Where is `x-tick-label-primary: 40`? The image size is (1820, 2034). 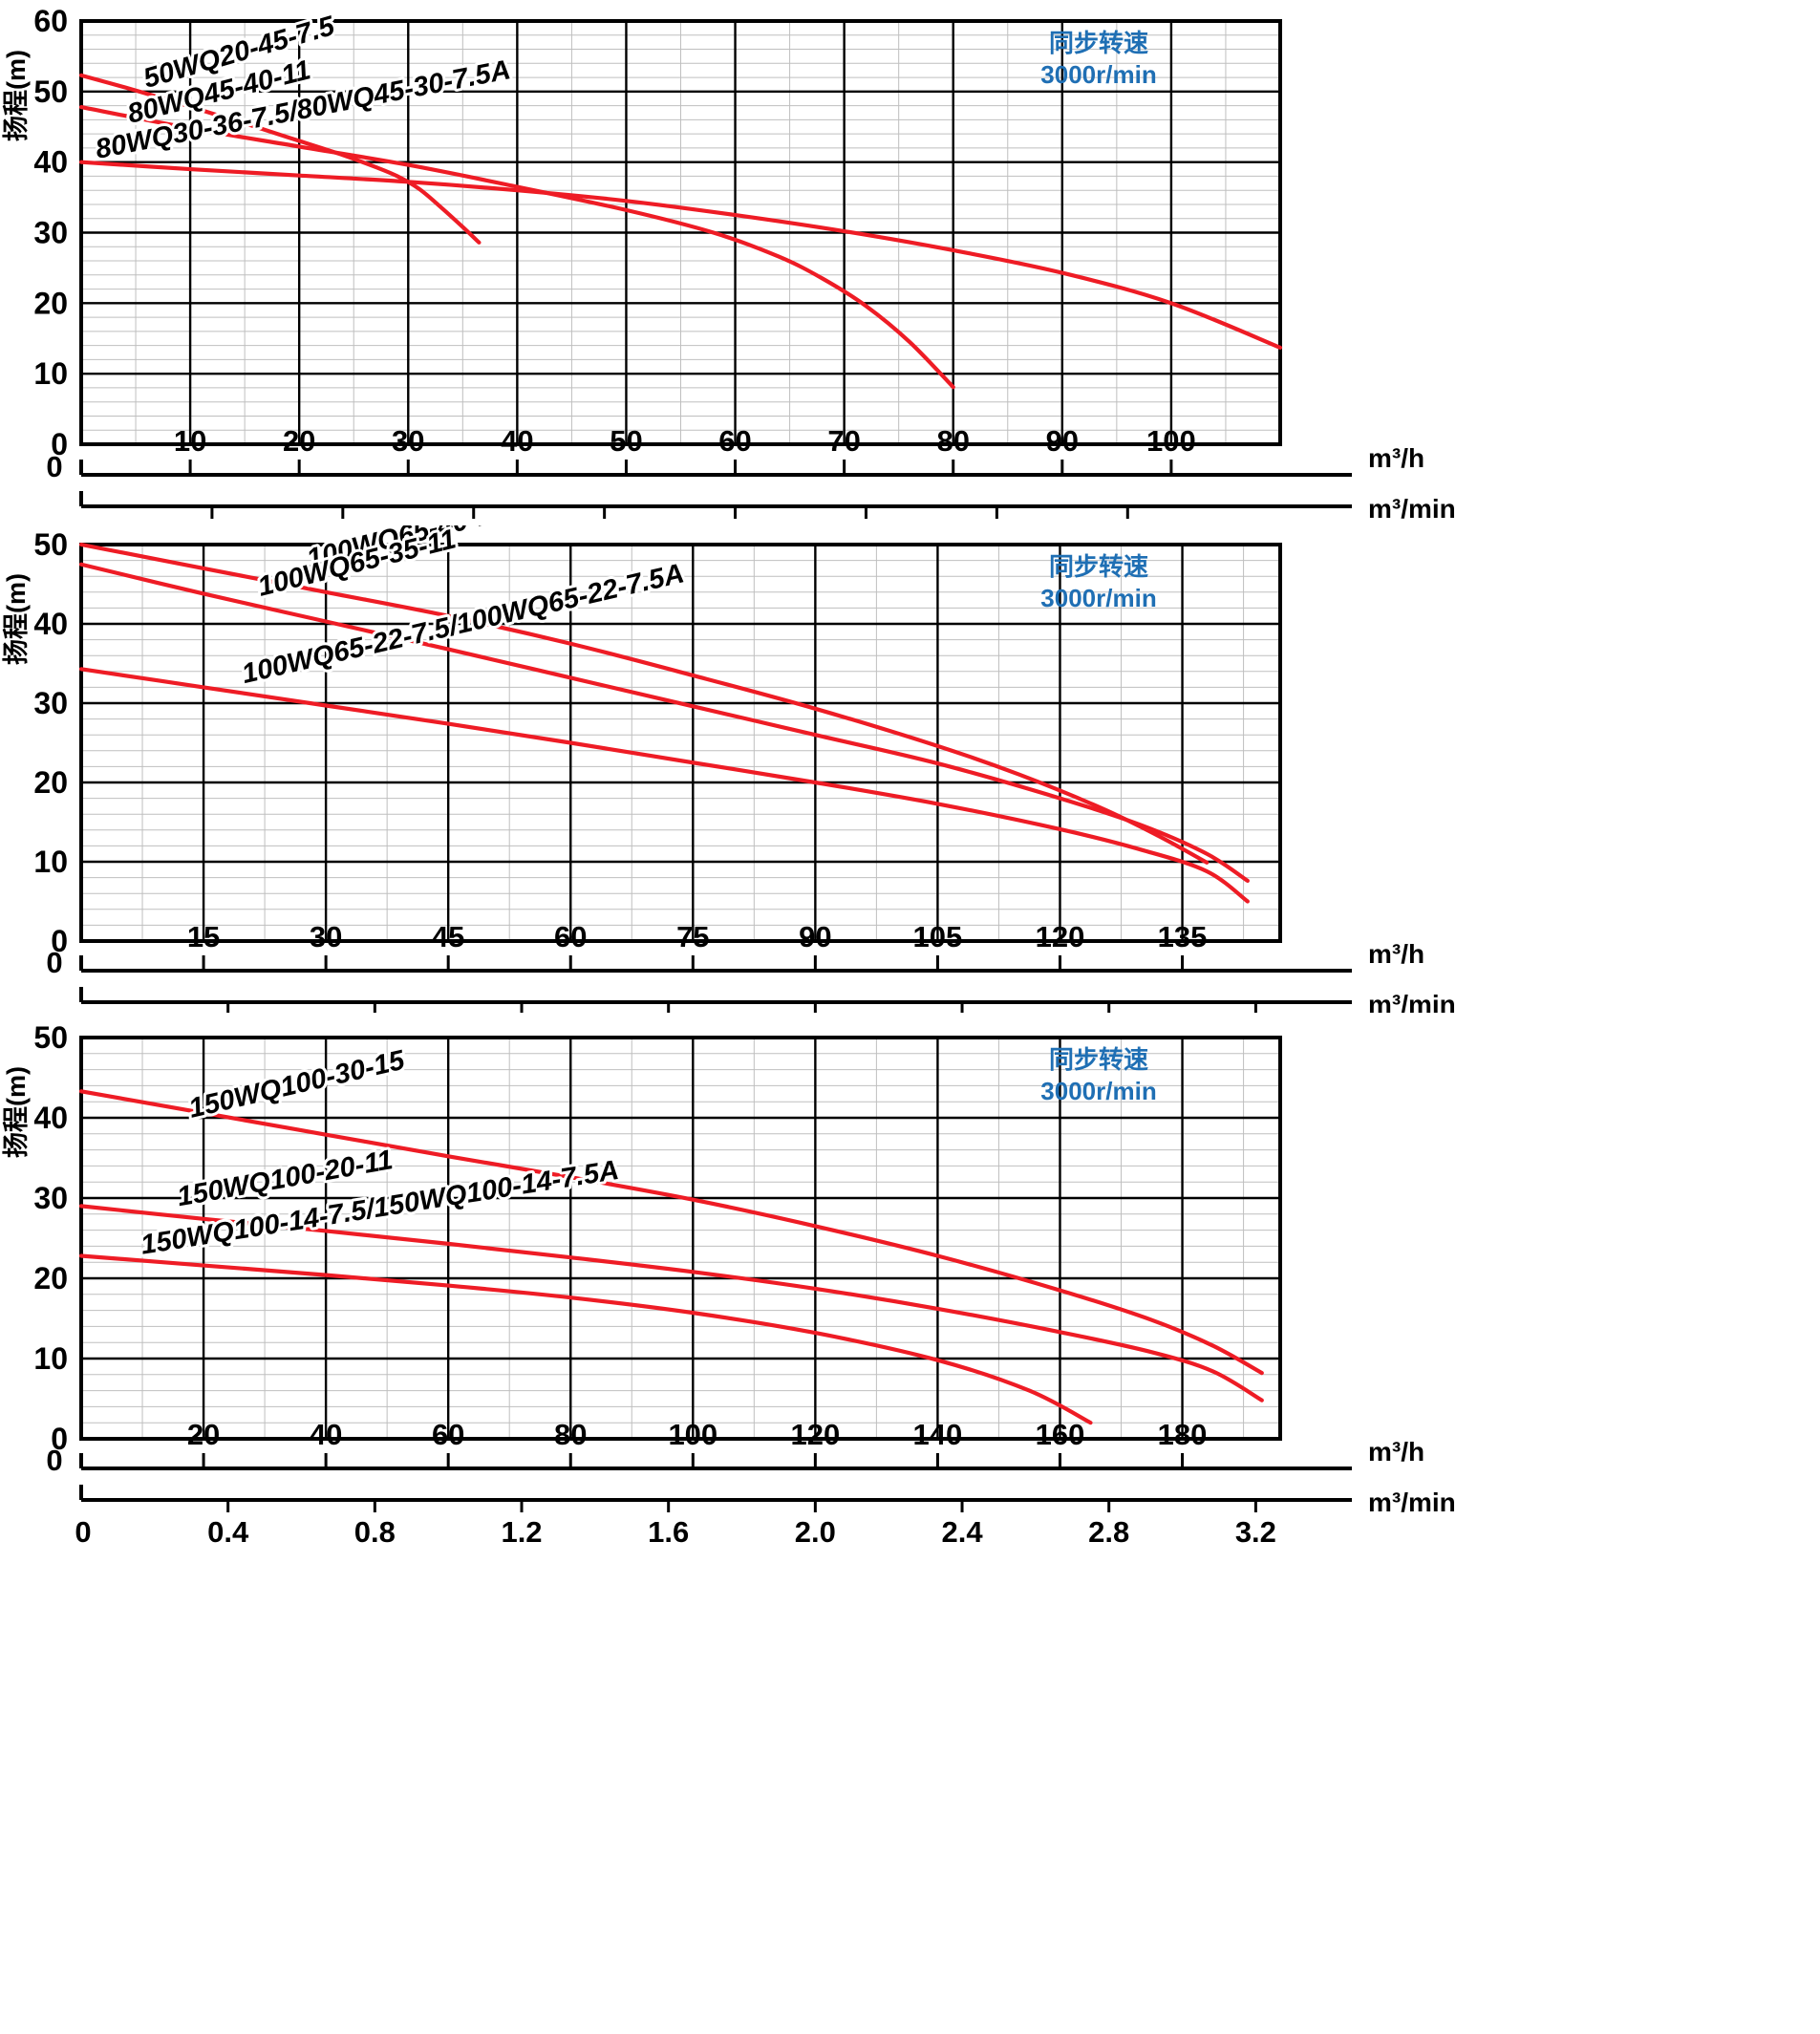 x-tick-label-primary: 40 is located at coordinates (517, 441).